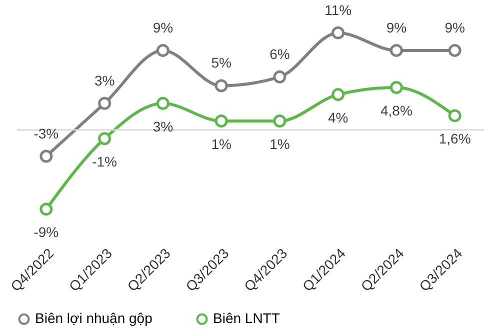  What do you see at coordinates (338, 10) in the screenshot?
I see `data-label: 11%` at bounding box center [338, 10].